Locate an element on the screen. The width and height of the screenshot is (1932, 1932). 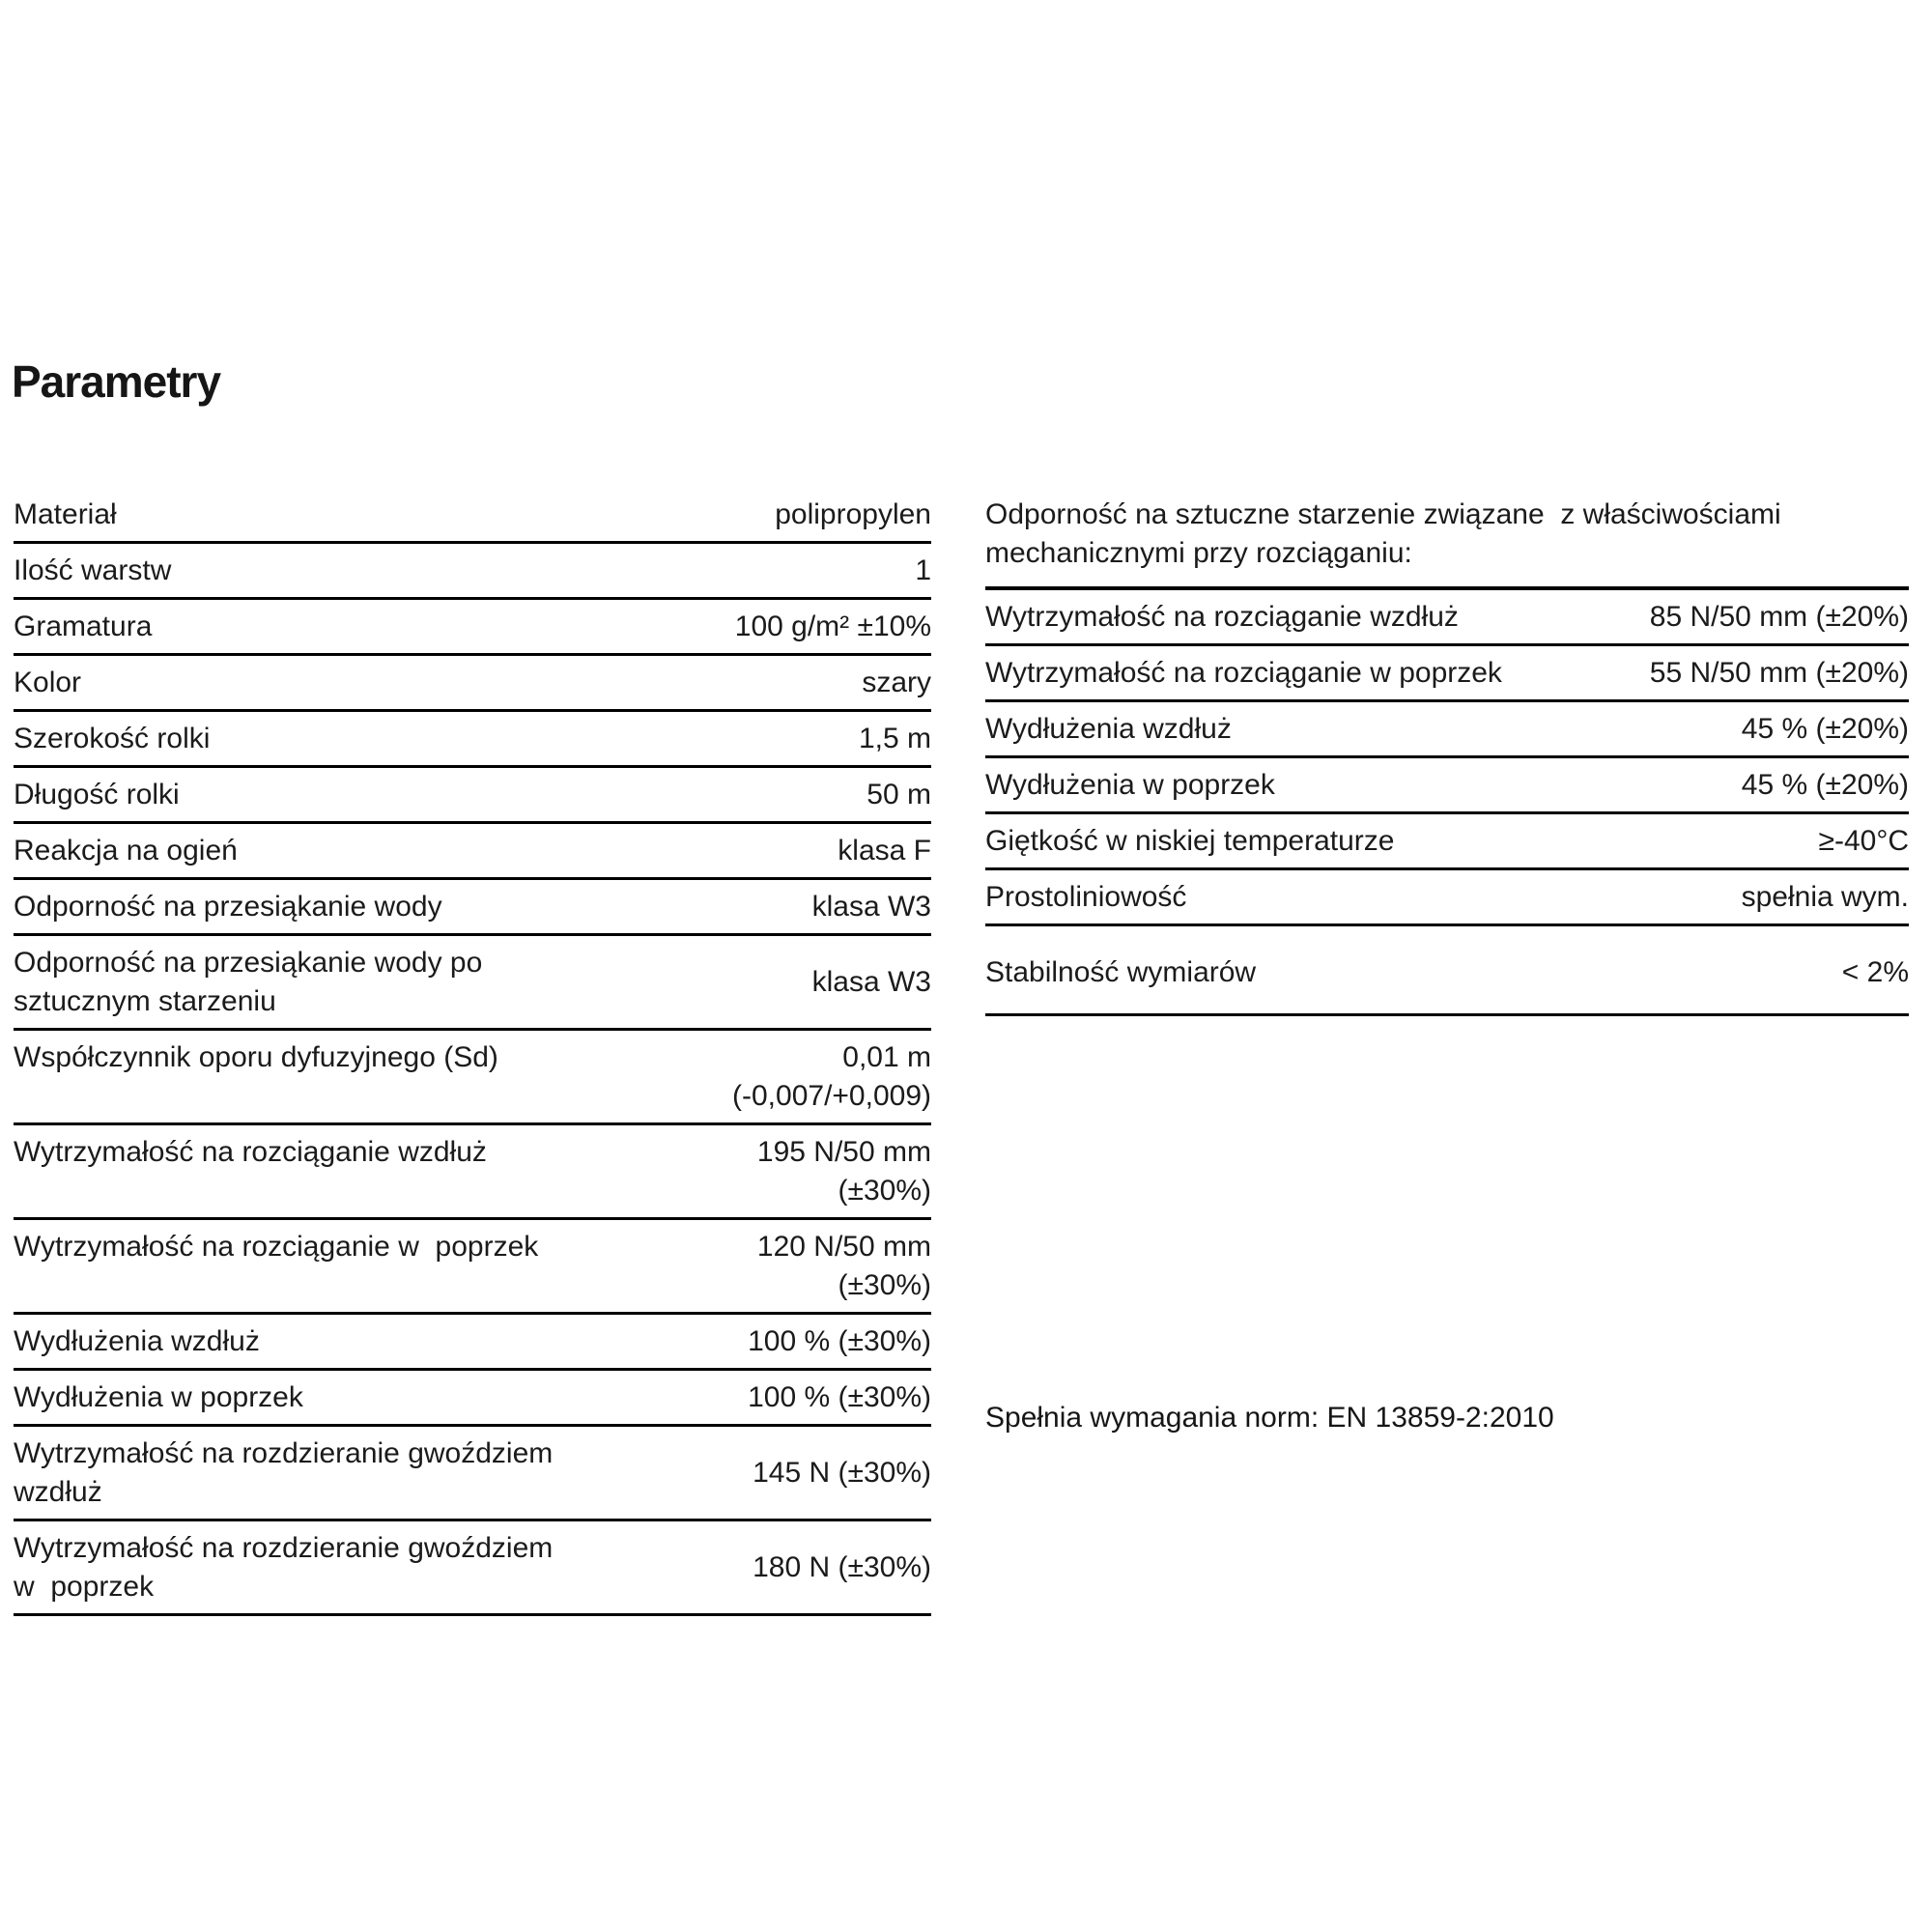
standards-note: Spełnia wymagania norm: EN 13859-2:2010 is located at coordinates (1269, 1418).